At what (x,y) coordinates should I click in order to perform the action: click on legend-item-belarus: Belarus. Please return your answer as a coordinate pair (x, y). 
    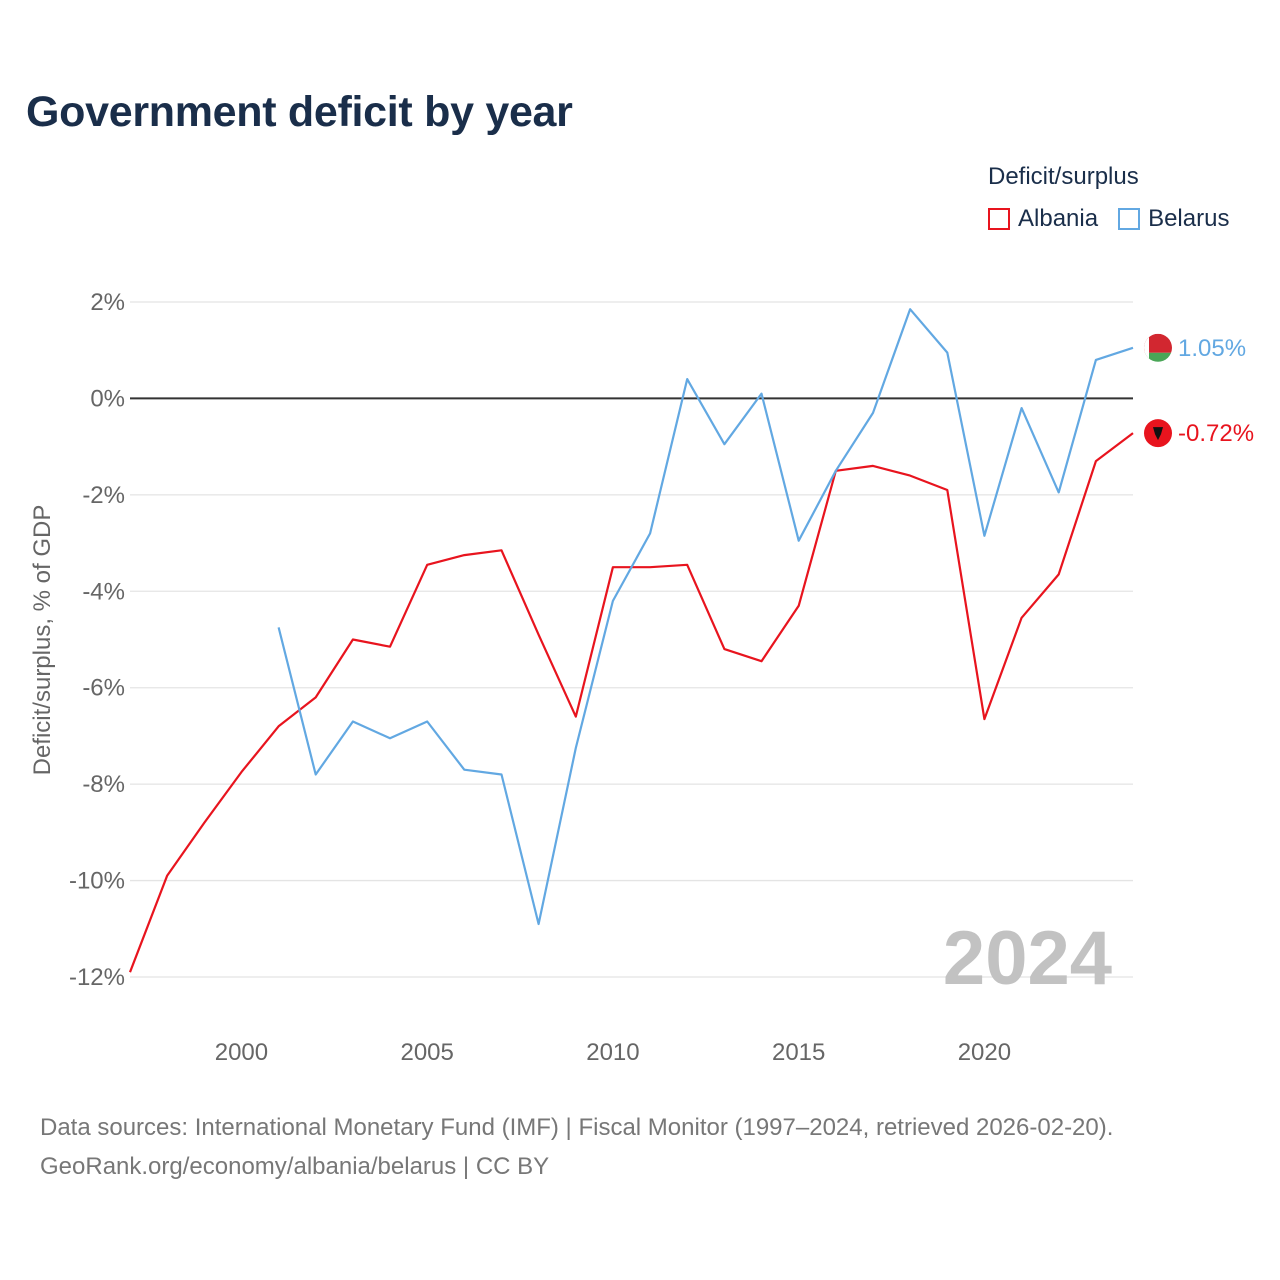
    Looking at the image, I should click on (1173, 219).